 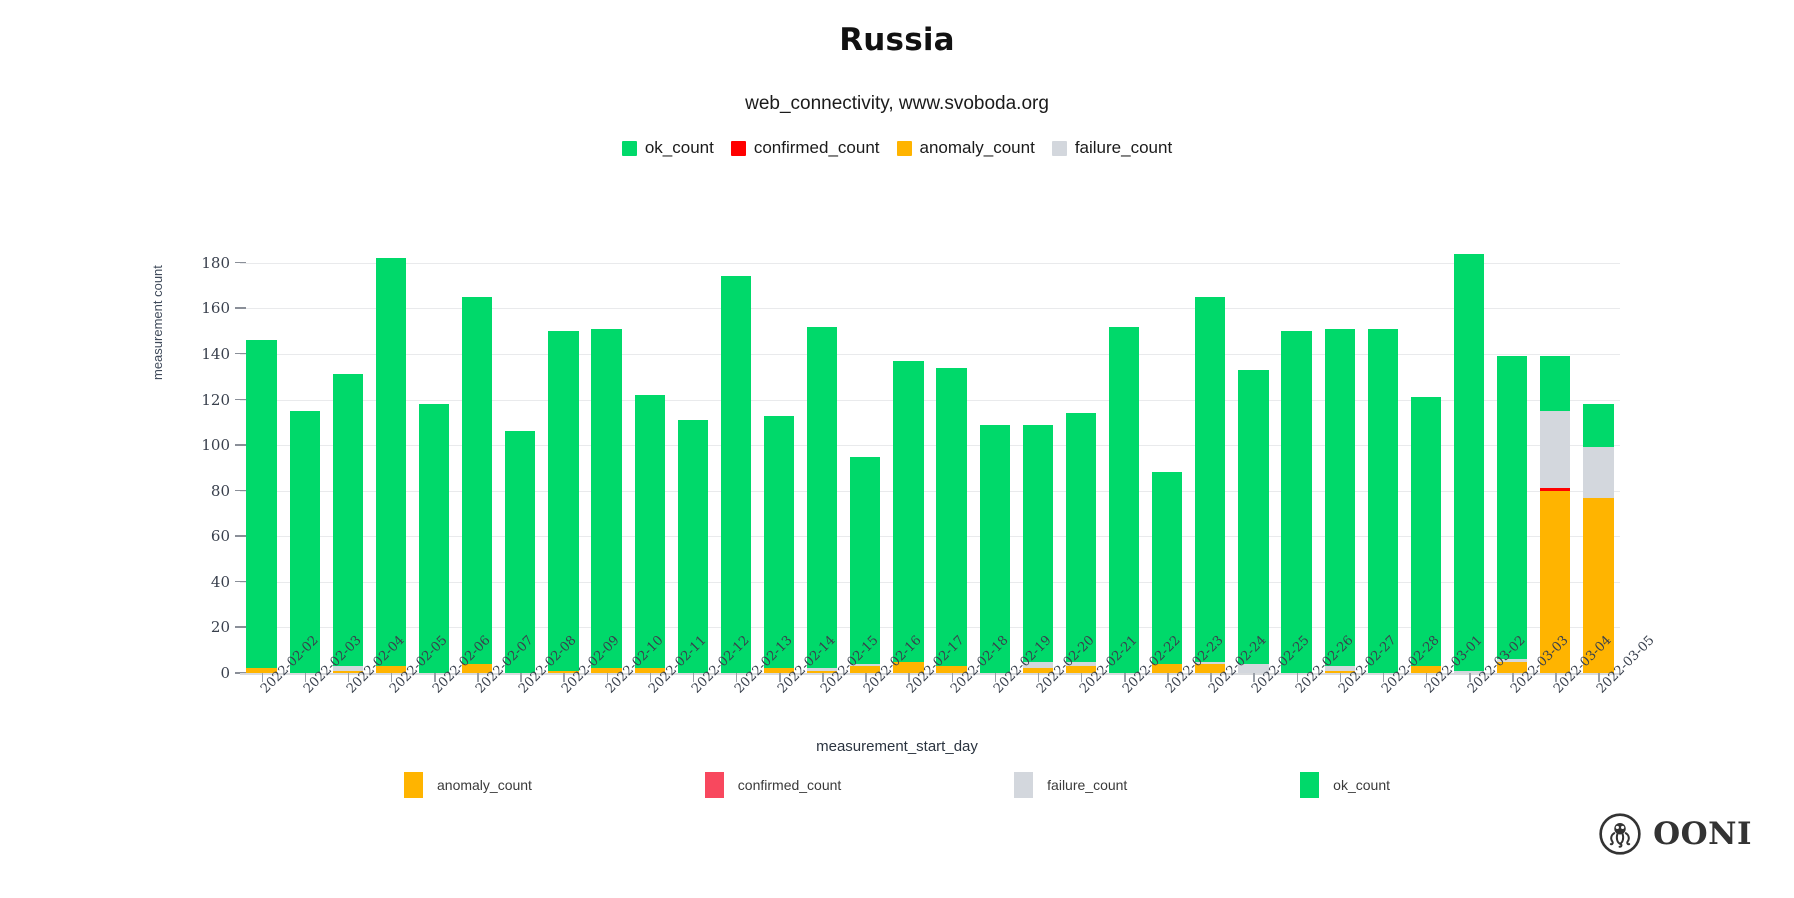 What do you see at coordinates (805, 148) in the screenshot?
I see `legend-top-item-confirmed-count: confirmed_count` at bounding box center [805, 148].